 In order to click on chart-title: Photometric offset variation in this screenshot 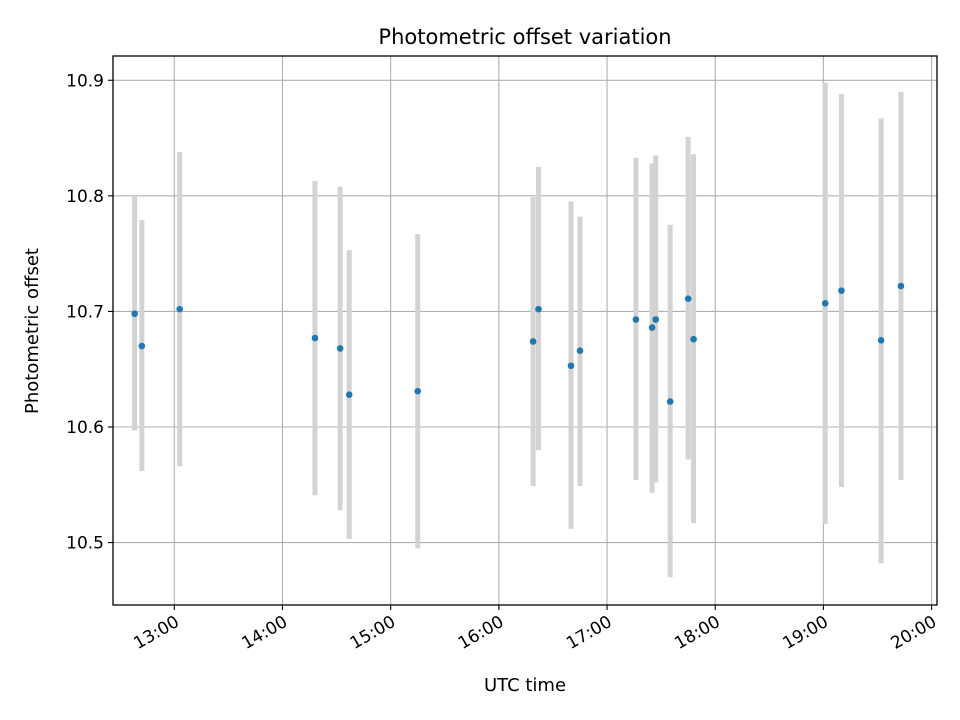, I will do `click(524, 37)`.